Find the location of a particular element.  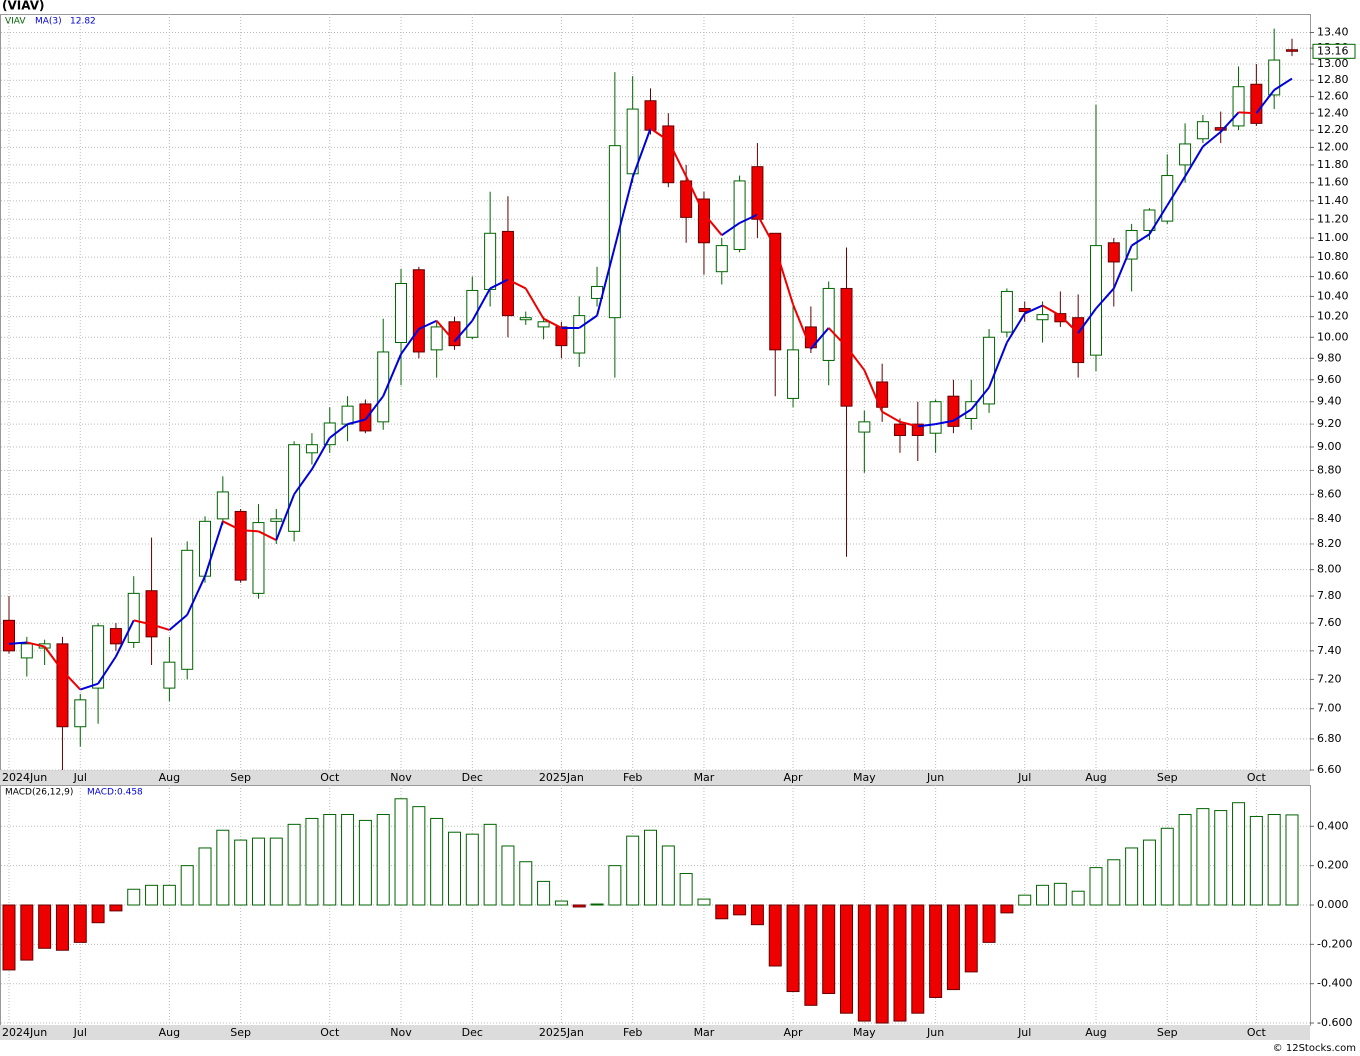

y-tick-label: 6.60 is located at coordinates (1329, 769).